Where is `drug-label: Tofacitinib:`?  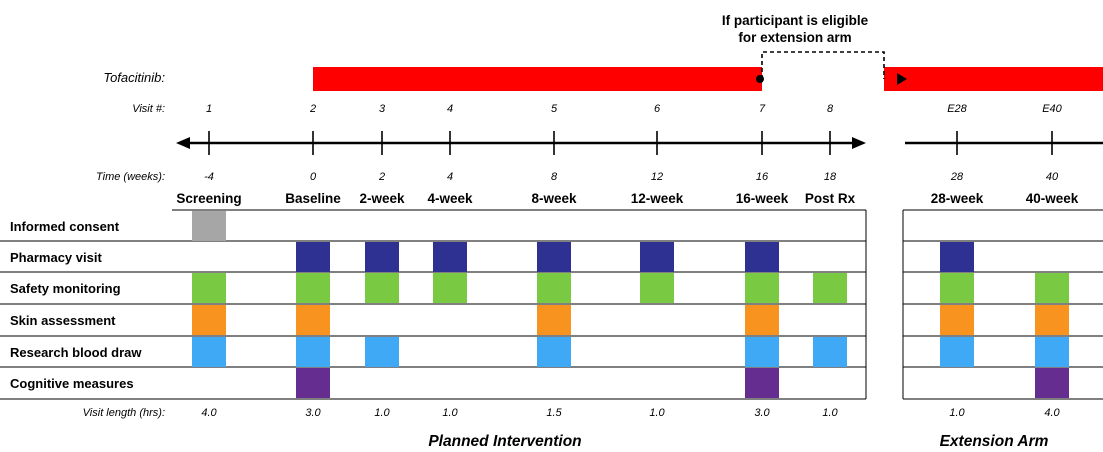 drug-label: Tofacitinib: is located at coordinates (134, 77).